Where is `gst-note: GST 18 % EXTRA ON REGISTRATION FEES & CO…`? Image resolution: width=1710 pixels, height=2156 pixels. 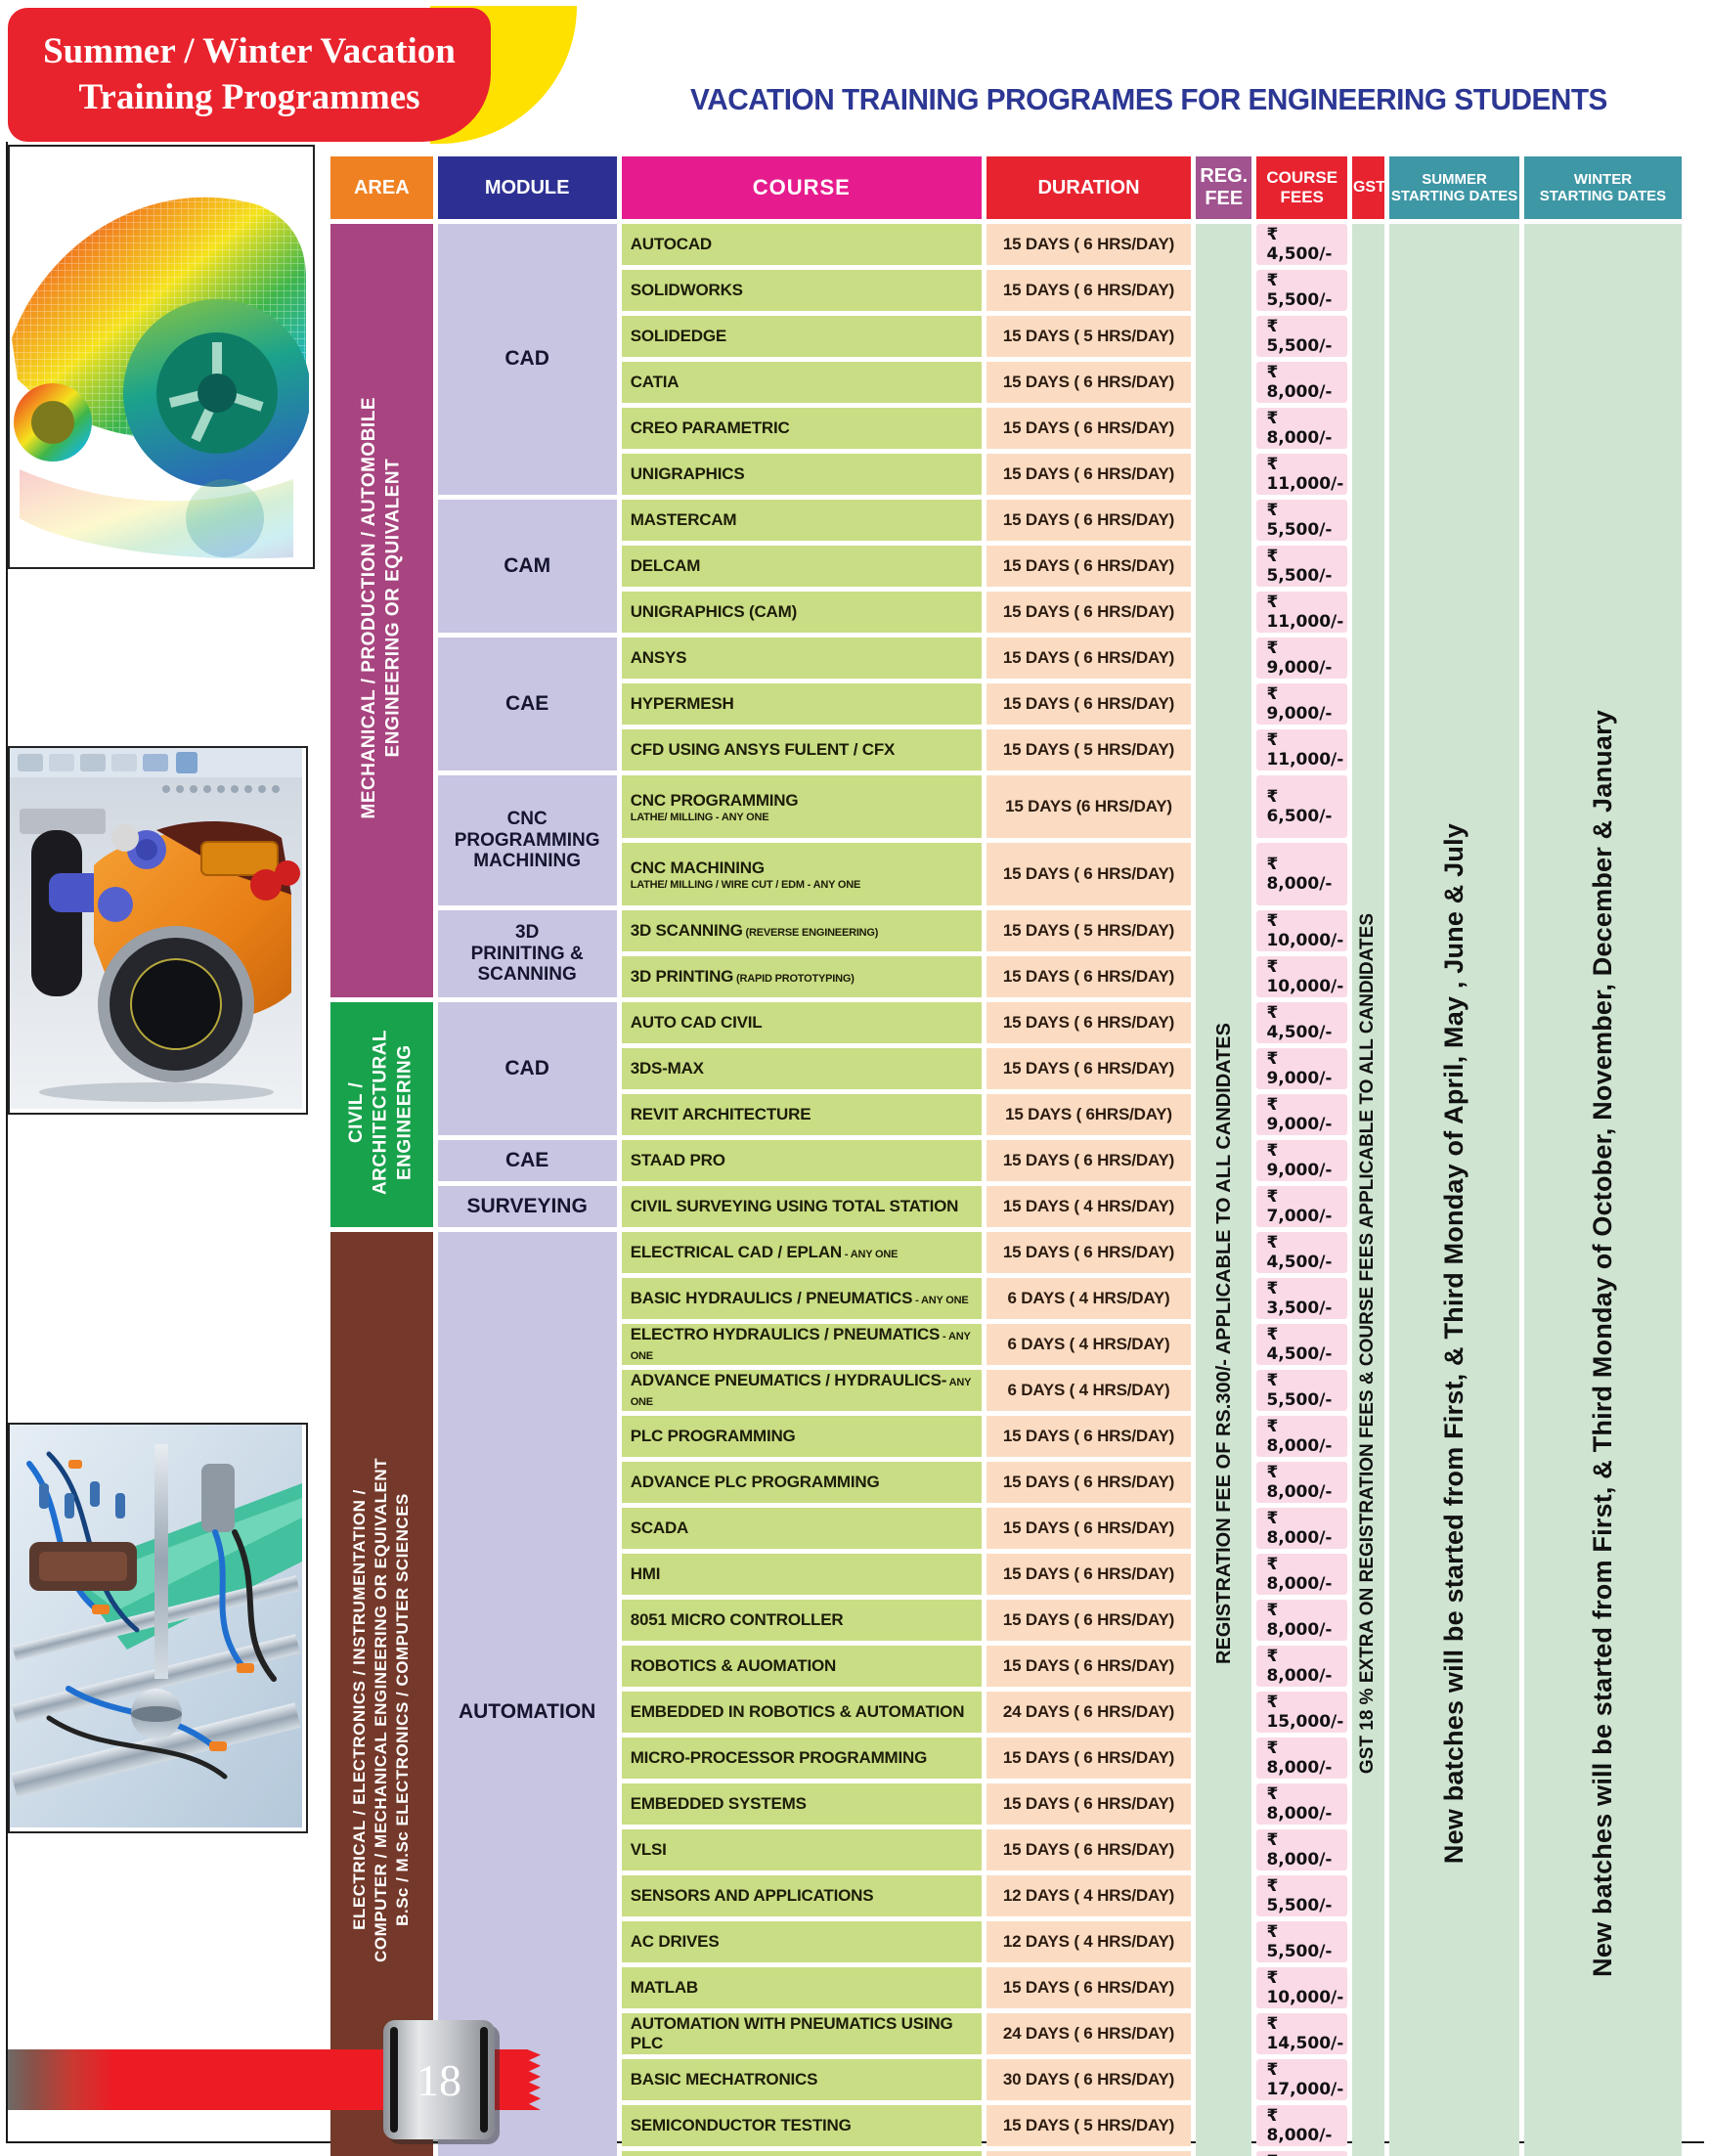 gst-note: GST 18 % EXTRA ON REGISTRATION FEES & CO… is located at coordinates (1368, 1343).